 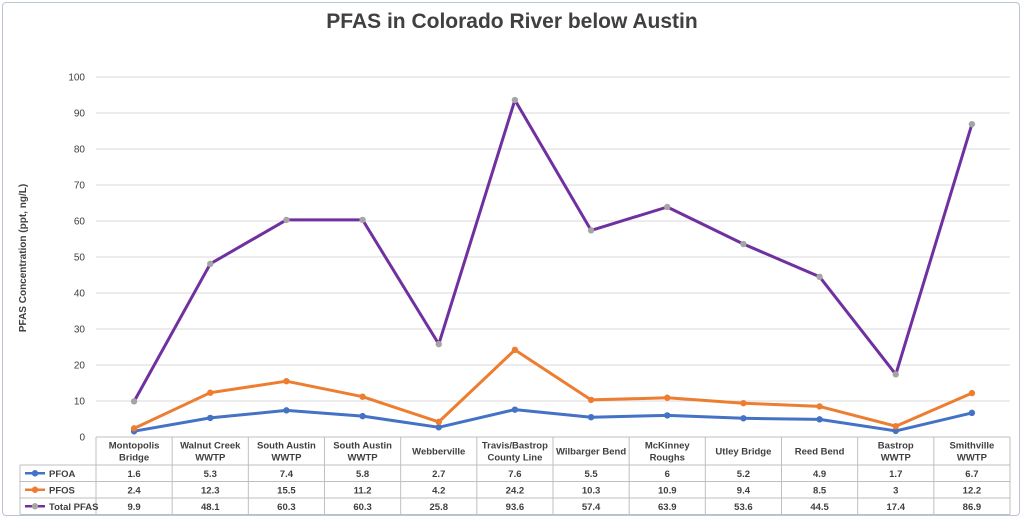 What do you see at coordinates (895, 490) in the screenshot?
I see `data-label: 3` at bounding box center [895, 490].